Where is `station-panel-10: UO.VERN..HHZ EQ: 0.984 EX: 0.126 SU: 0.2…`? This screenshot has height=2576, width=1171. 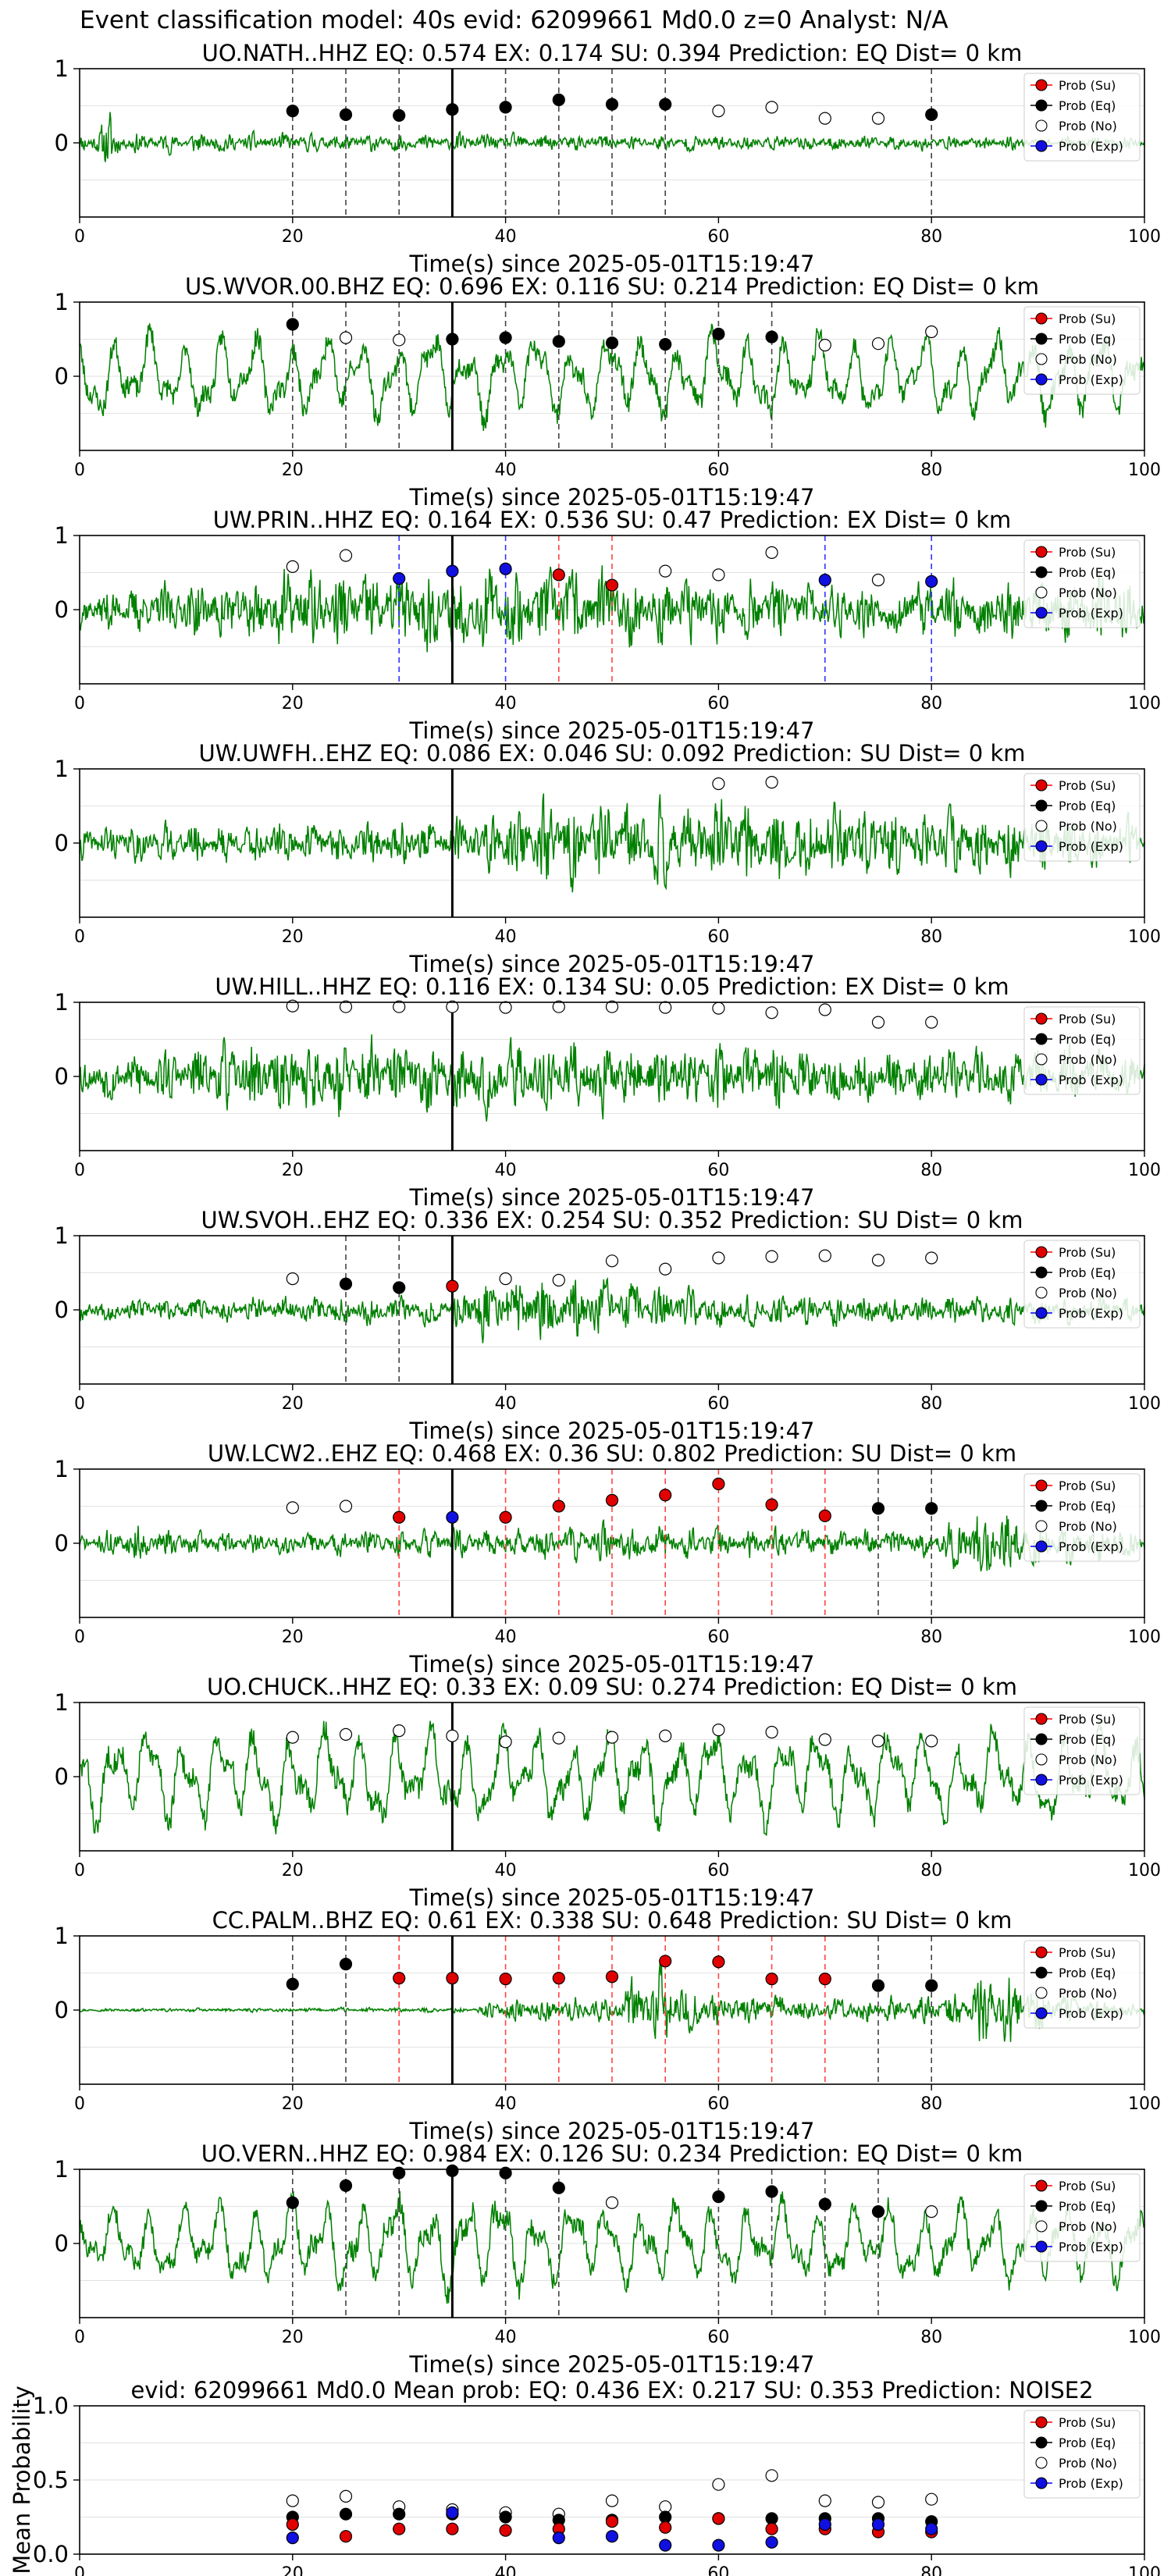 station-panel-10: UO.VERN..HHZ EQ: 0.984 EX: 0.126 SU: 0.2… is located at coordinates (608, 2259).